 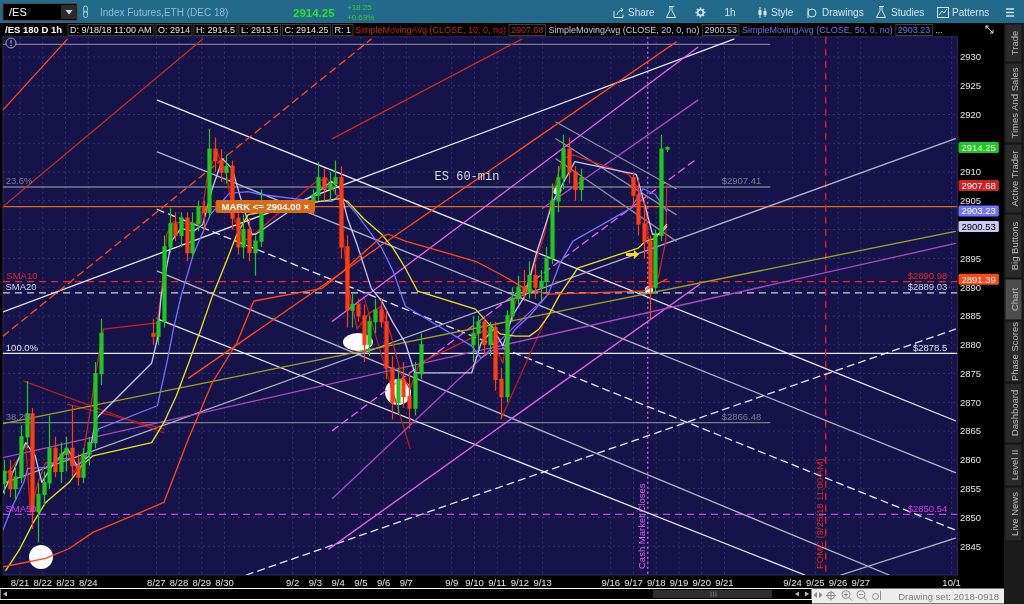 I want to click on x-tick-label: 9/20, so click(x=701, y=582).